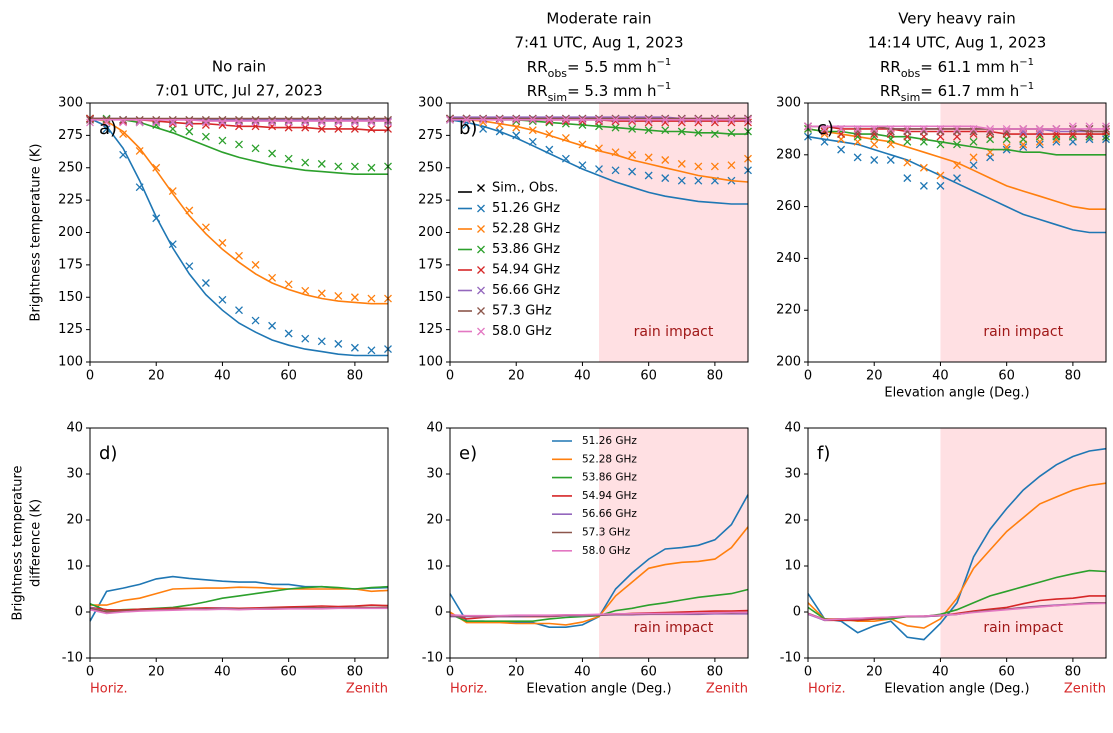 The height and width of the screenshot is (733, 1113). Describe the element at coordinates (526, 249) in the screenshot. I see `legend-label: 53.86 GHz` at that location.